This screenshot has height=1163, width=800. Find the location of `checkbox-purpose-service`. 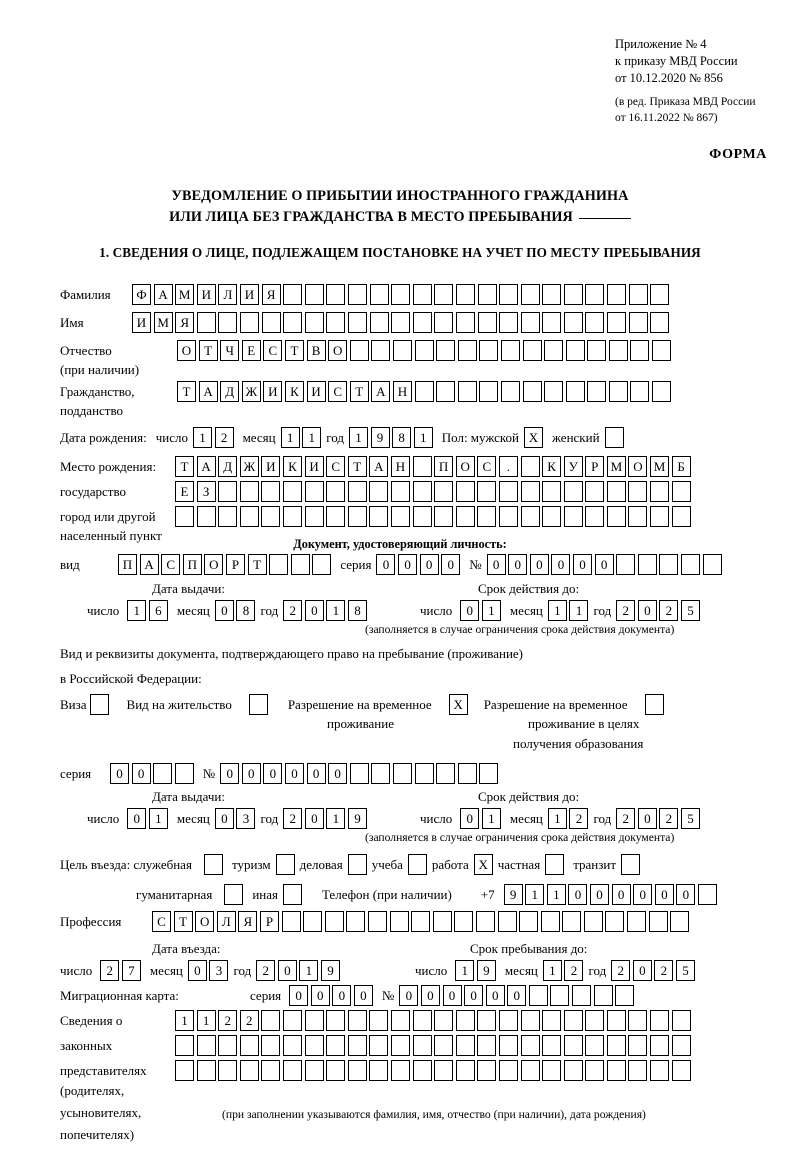

checkbox-purpose-service is located at coordinates (213, 864).